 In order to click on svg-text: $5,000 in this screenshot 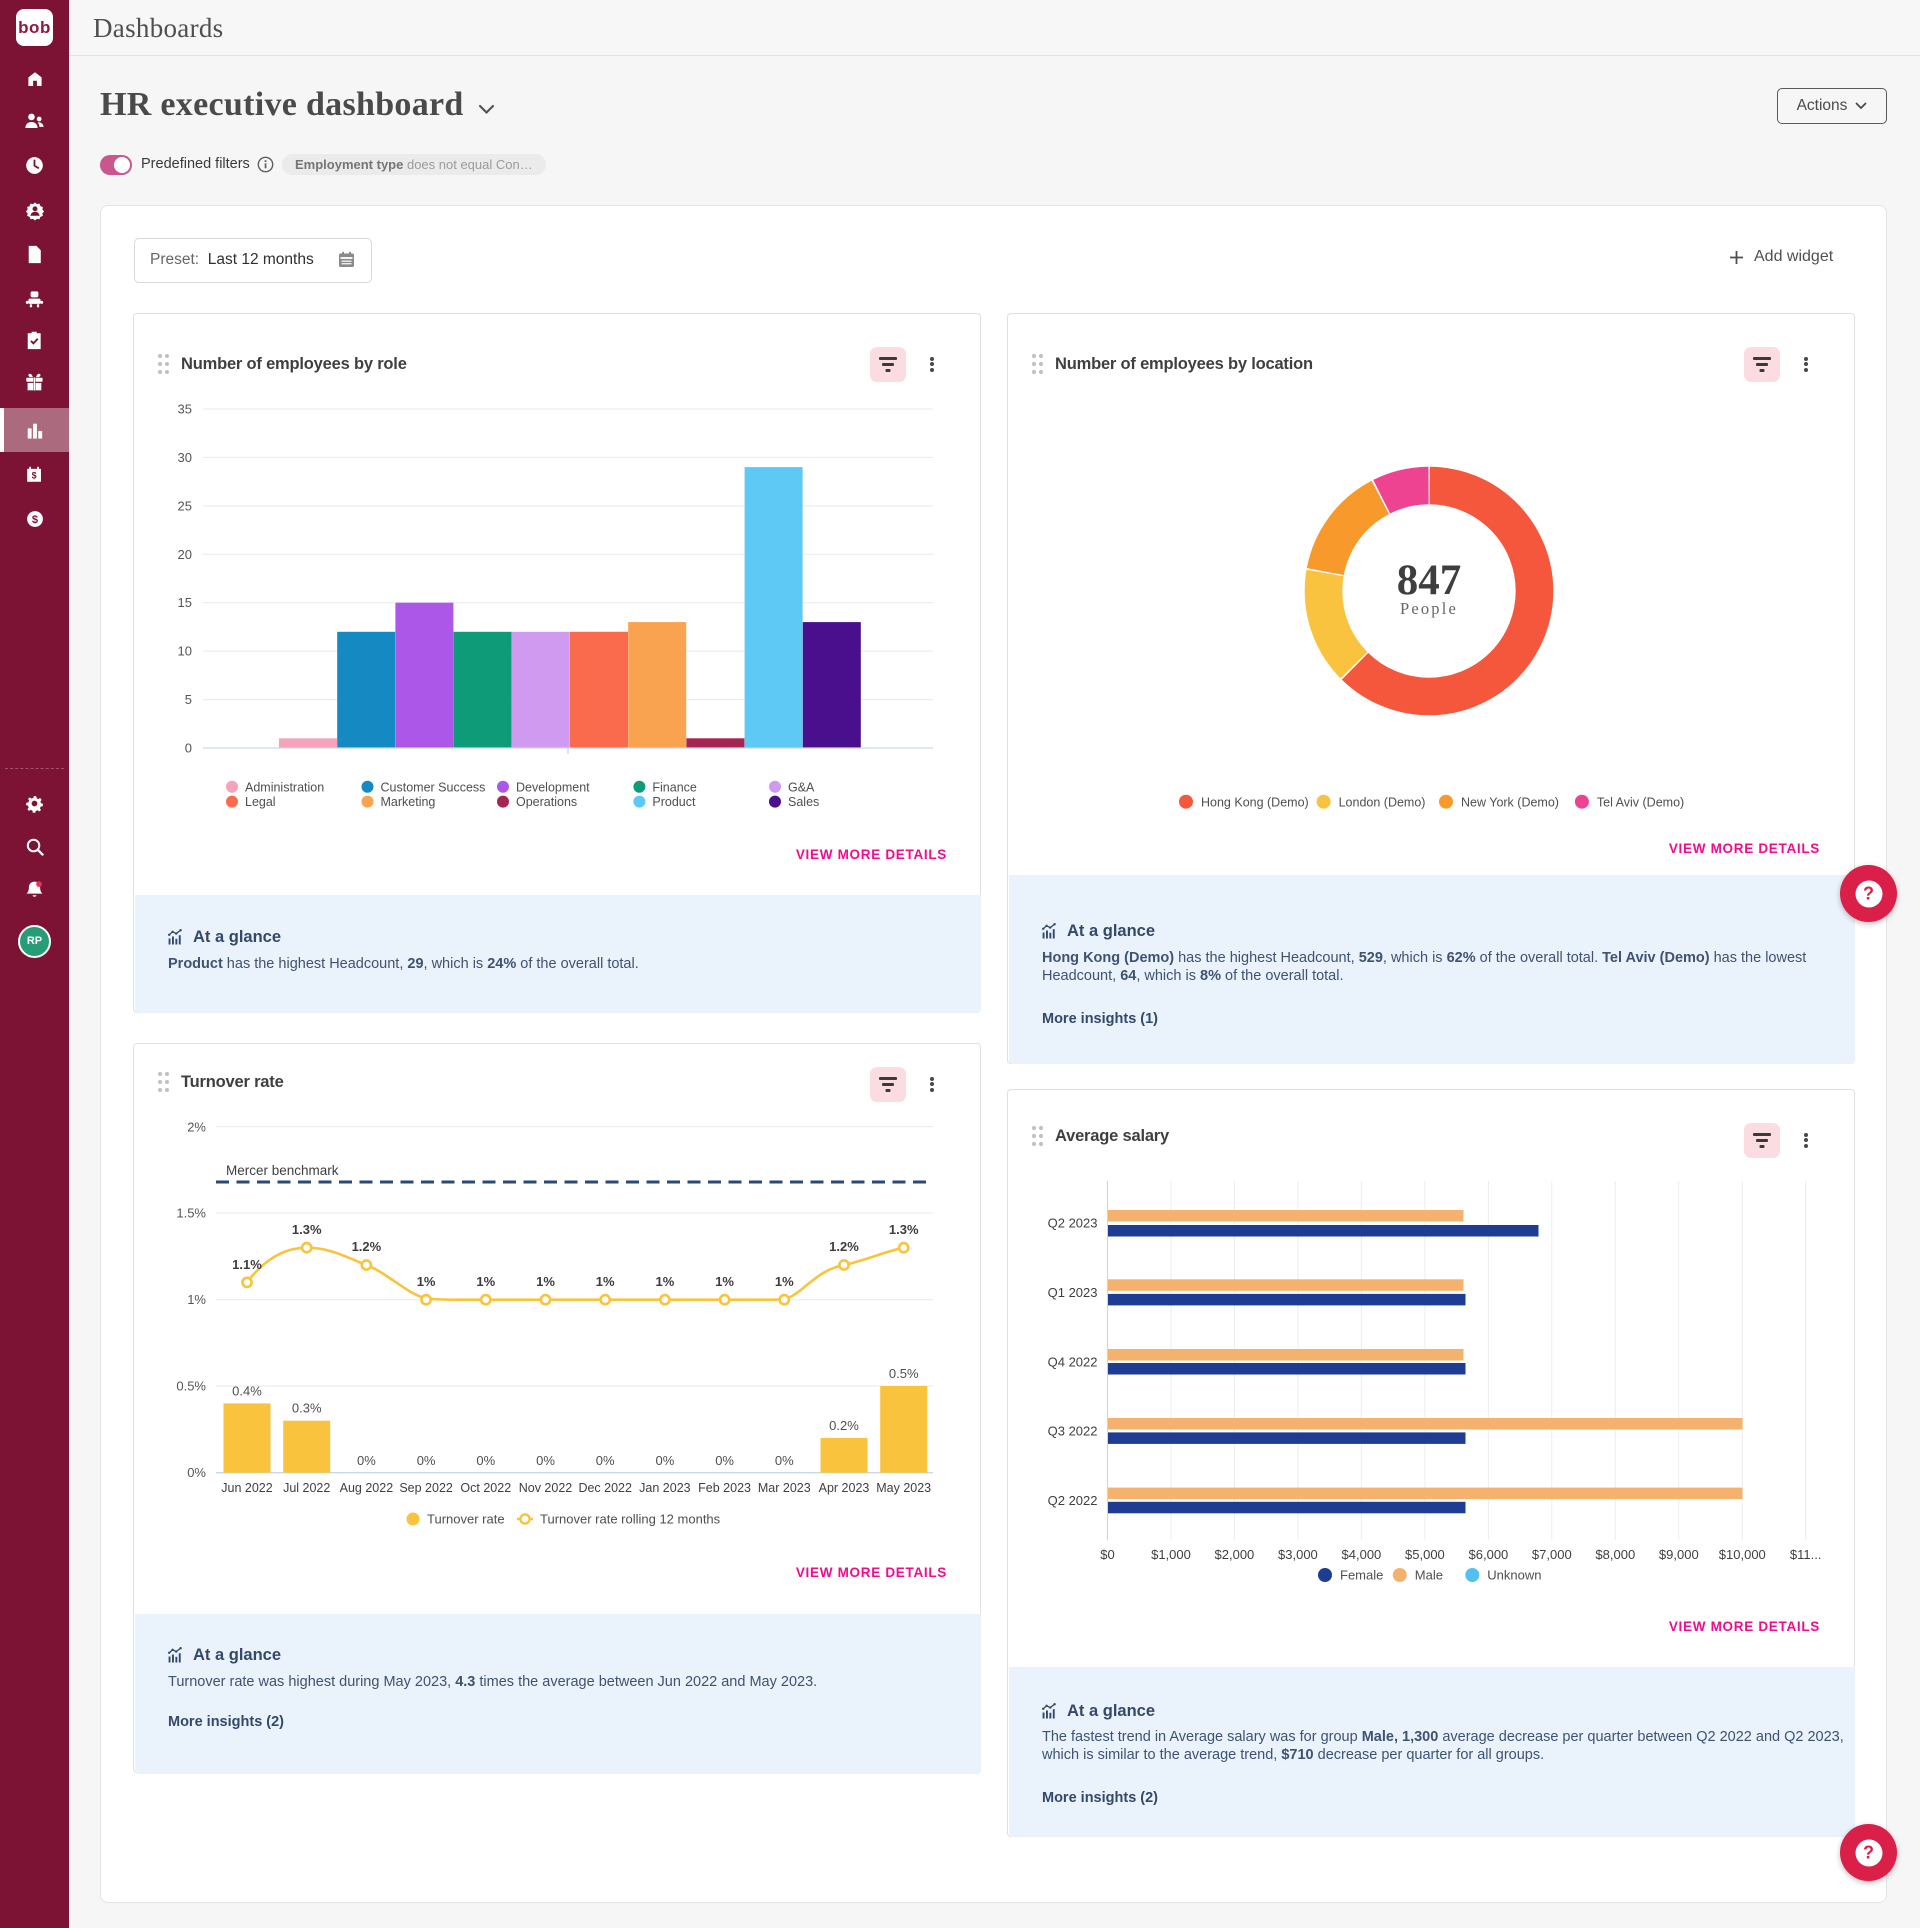, I will do `click(1425, 1554)`.